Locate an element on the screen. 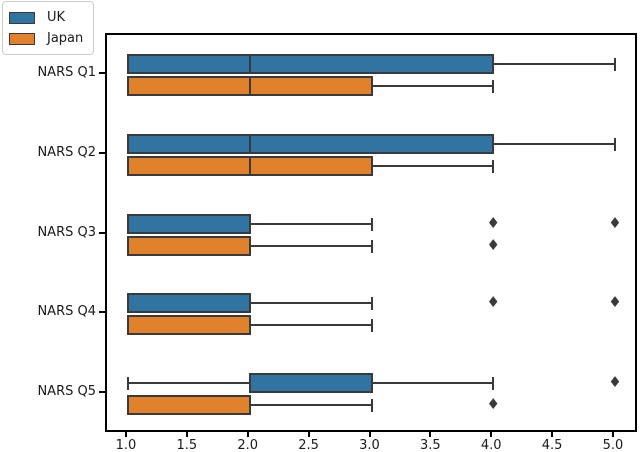 Image resolution: width=640 pixels, height=452 pixels. legend-entry: UK is located at coordinates (46, 17).